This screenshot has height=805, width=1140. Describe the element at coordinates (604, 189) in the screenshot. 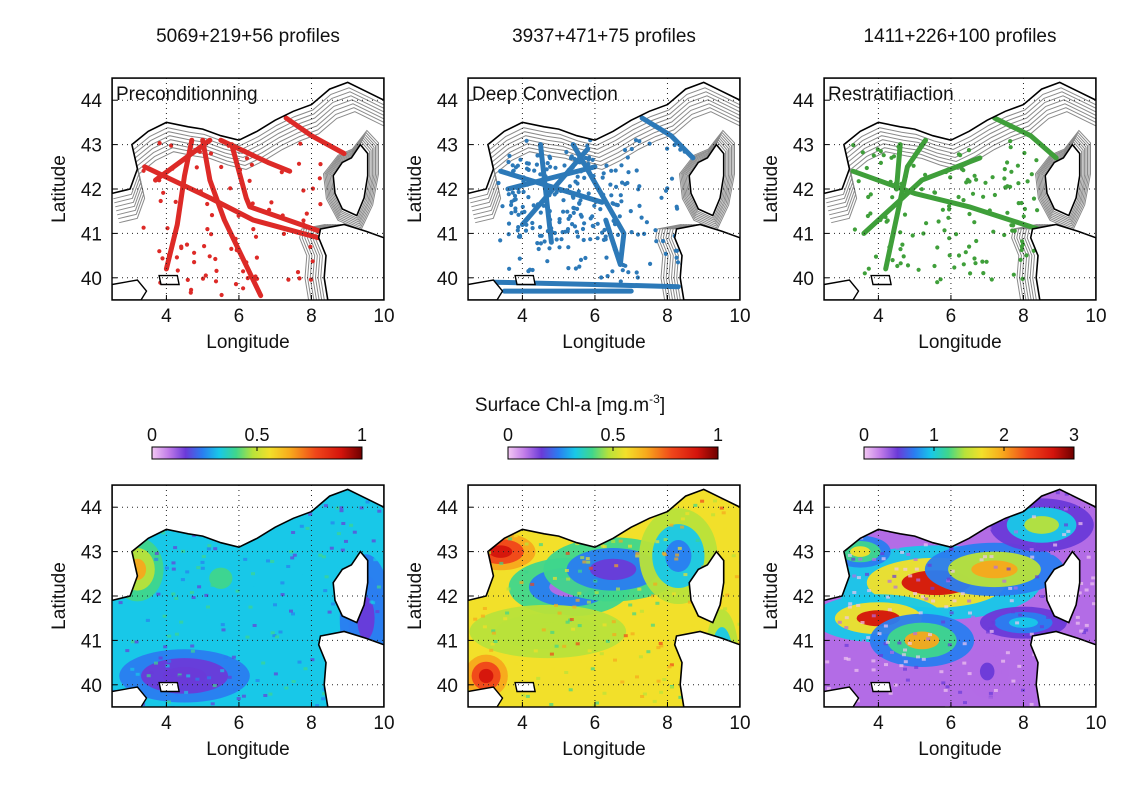

I see `grid` at that location.